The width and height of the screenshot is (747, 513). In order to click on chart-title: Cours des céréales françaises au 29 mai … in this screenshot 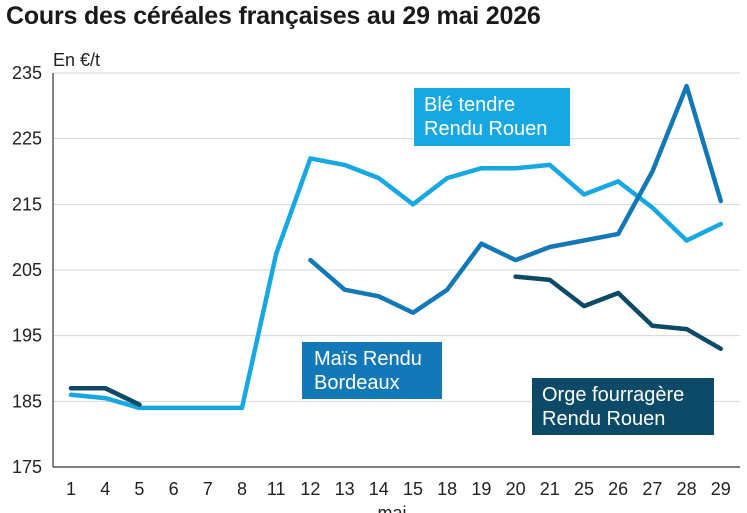, I will do `click(273, 16)`.